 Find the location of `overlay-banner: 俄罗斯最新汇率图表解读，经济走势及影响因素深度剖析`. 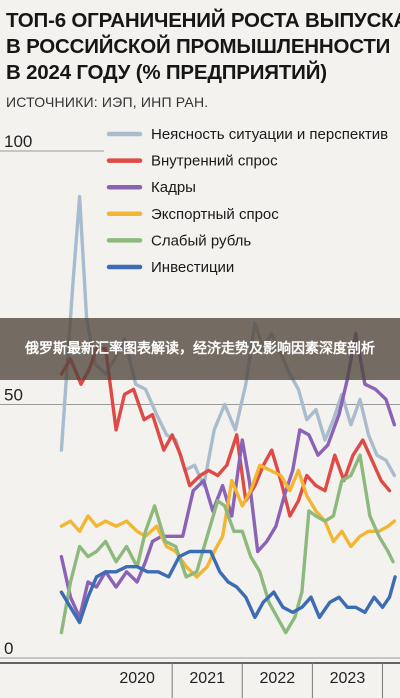

overlay-banner: 俄罗斯最新汇率图表解读，经济走势及影响因素深度剖析 is located at coordinates (200, 349).